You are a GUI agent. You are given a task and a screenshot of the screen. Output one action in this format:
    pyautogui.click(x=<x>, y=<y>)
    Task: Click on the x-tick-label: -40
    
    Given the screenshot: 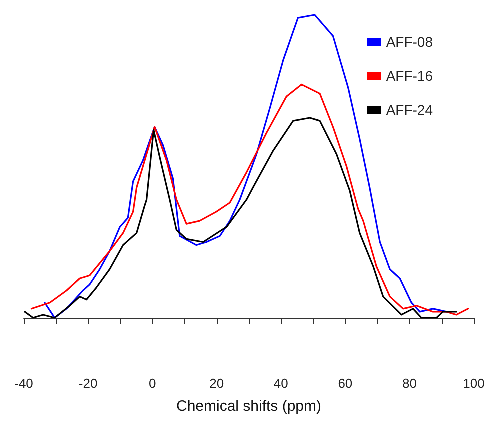 What is the action you would take?
    pyautogui.click(x=24, y=383)
    